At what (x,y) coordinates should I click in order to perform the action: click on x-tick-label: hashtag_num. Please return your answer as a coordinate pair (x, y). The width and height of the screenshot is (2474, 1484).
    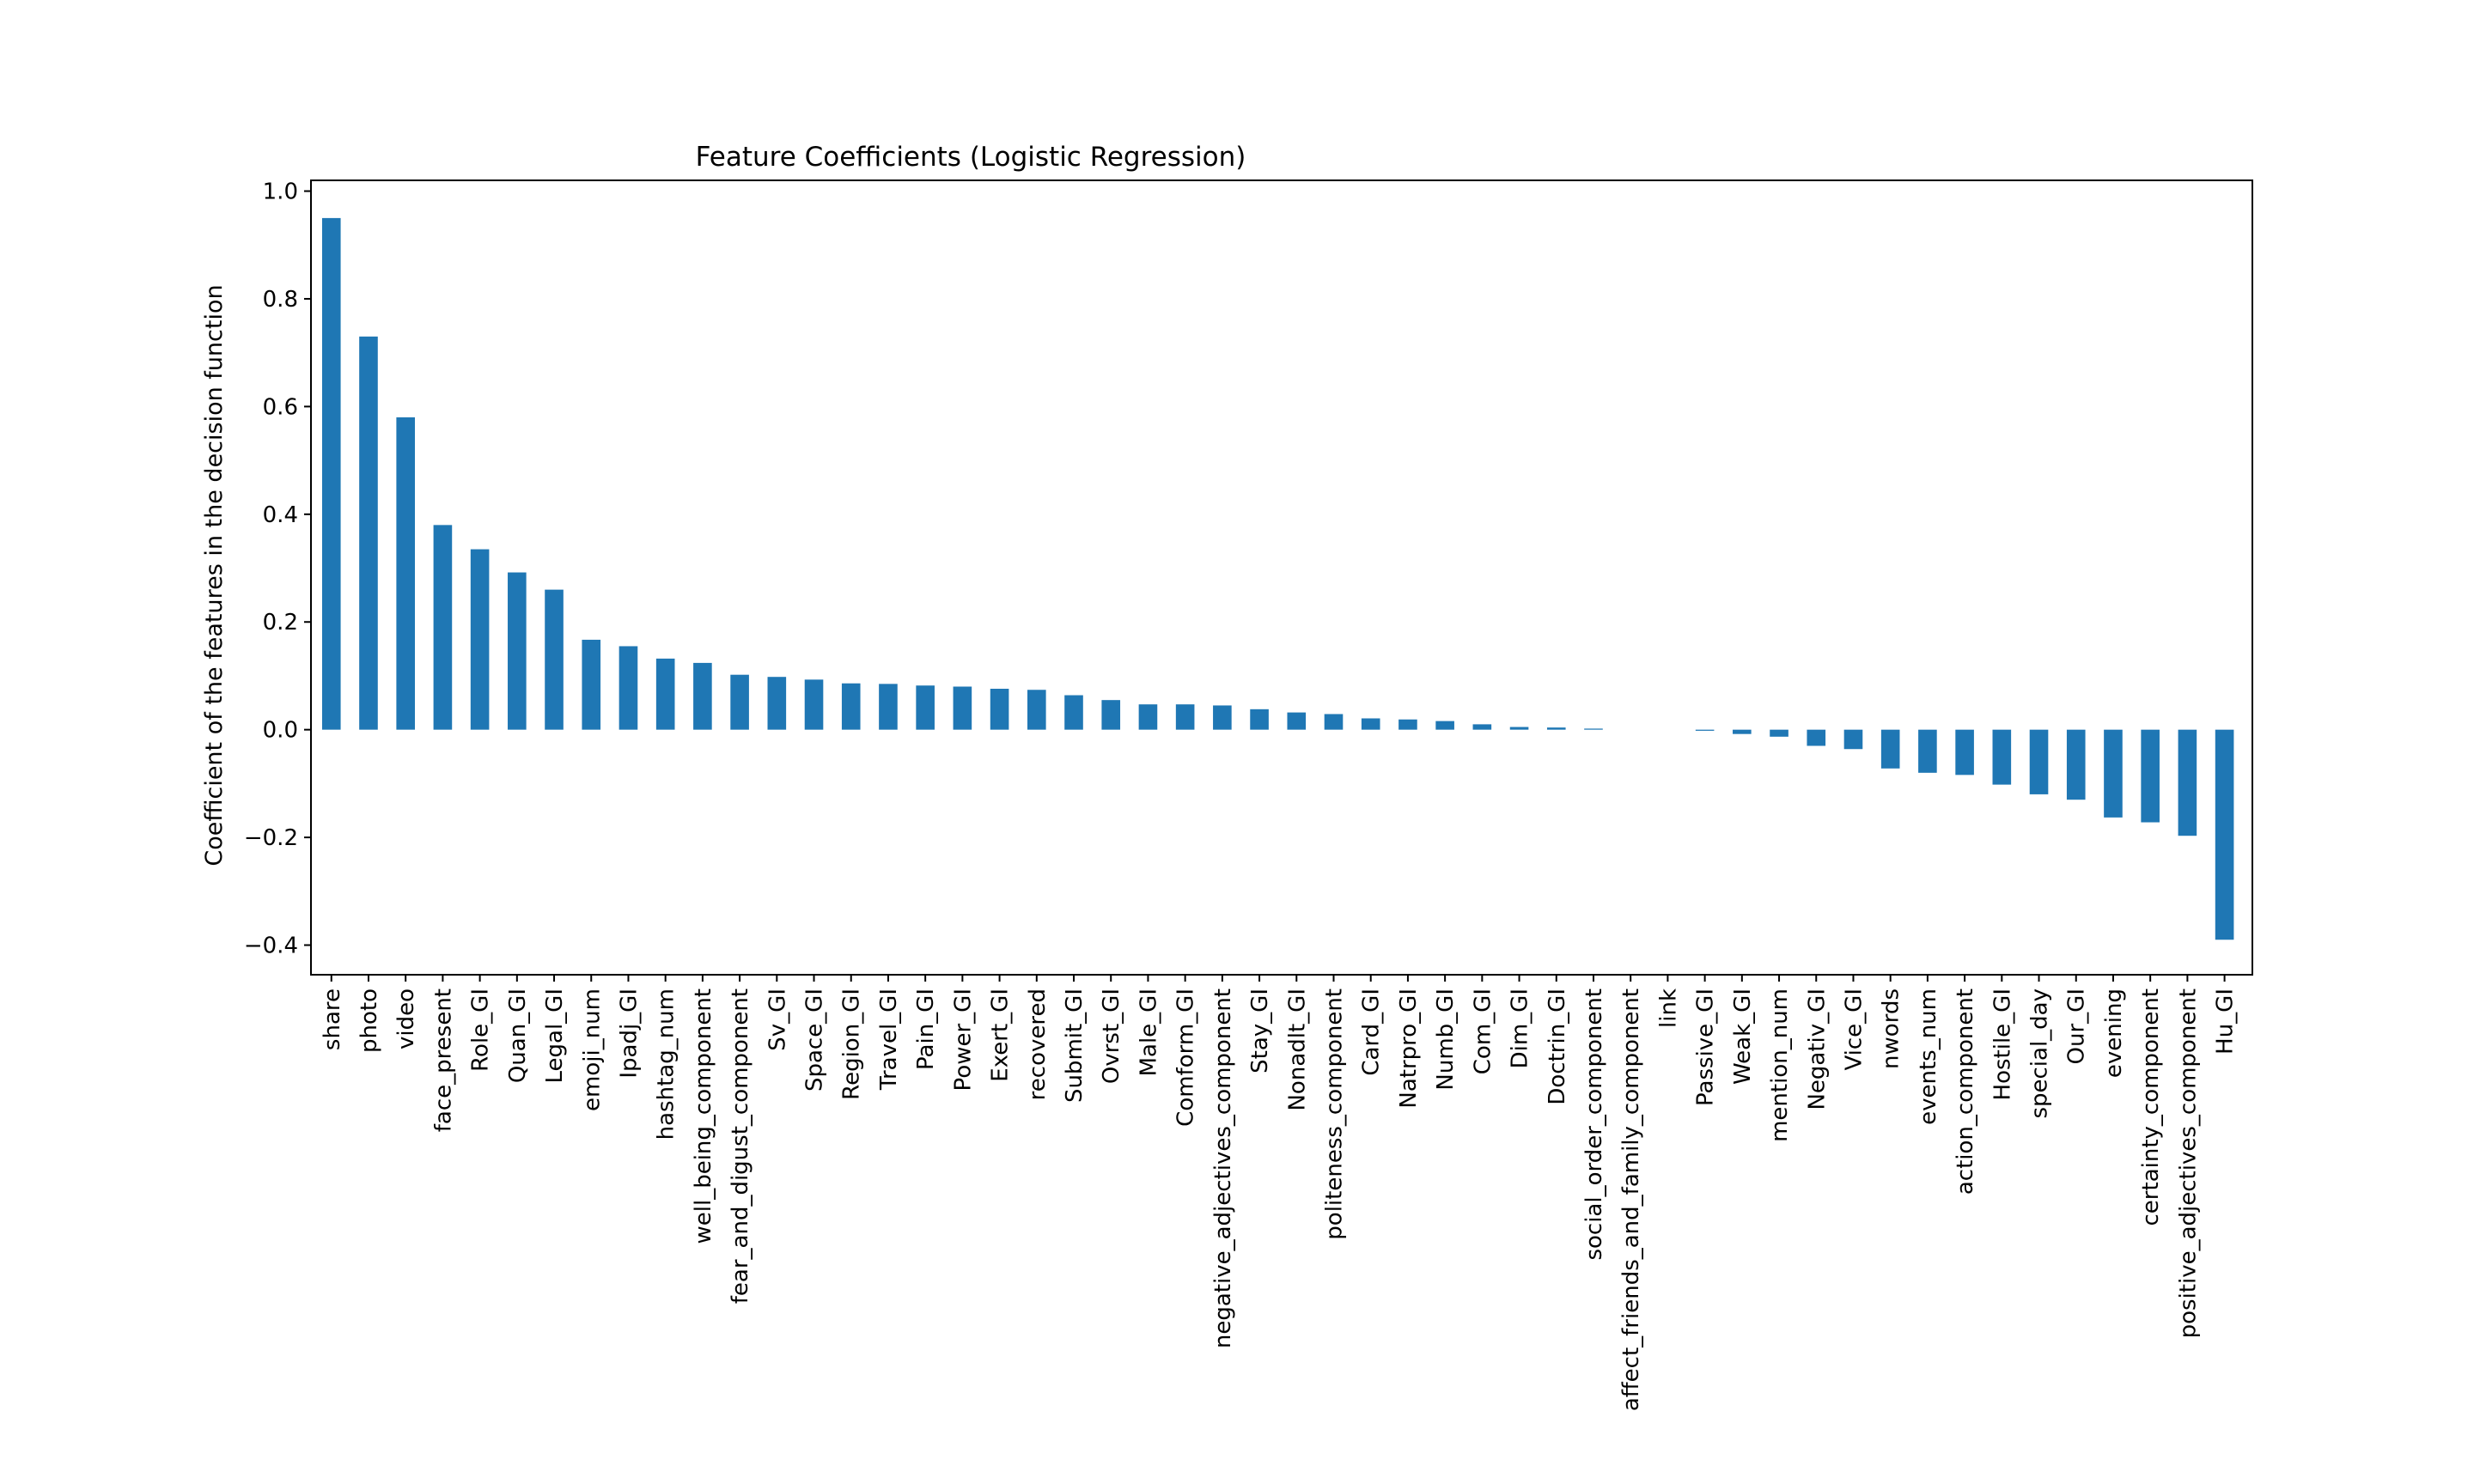
    Looking at the image, I should click on (666, 1064).